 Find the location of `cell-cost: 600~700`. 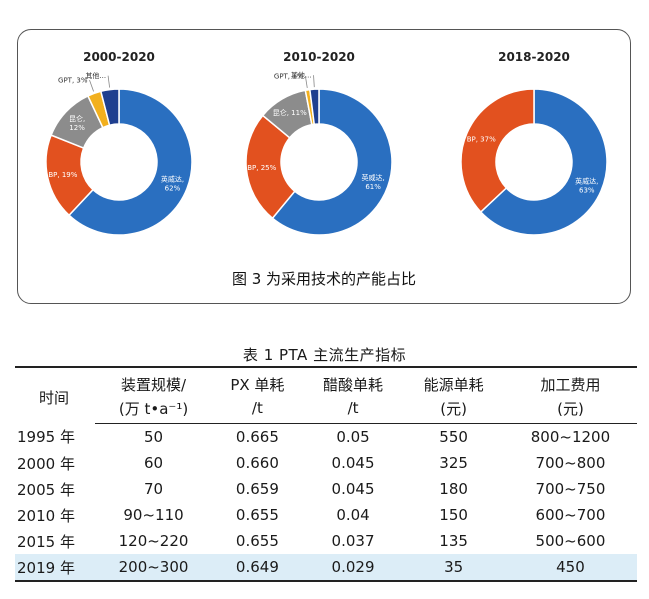

cell-cost: 600~700 is located at coordinates (570, 515).